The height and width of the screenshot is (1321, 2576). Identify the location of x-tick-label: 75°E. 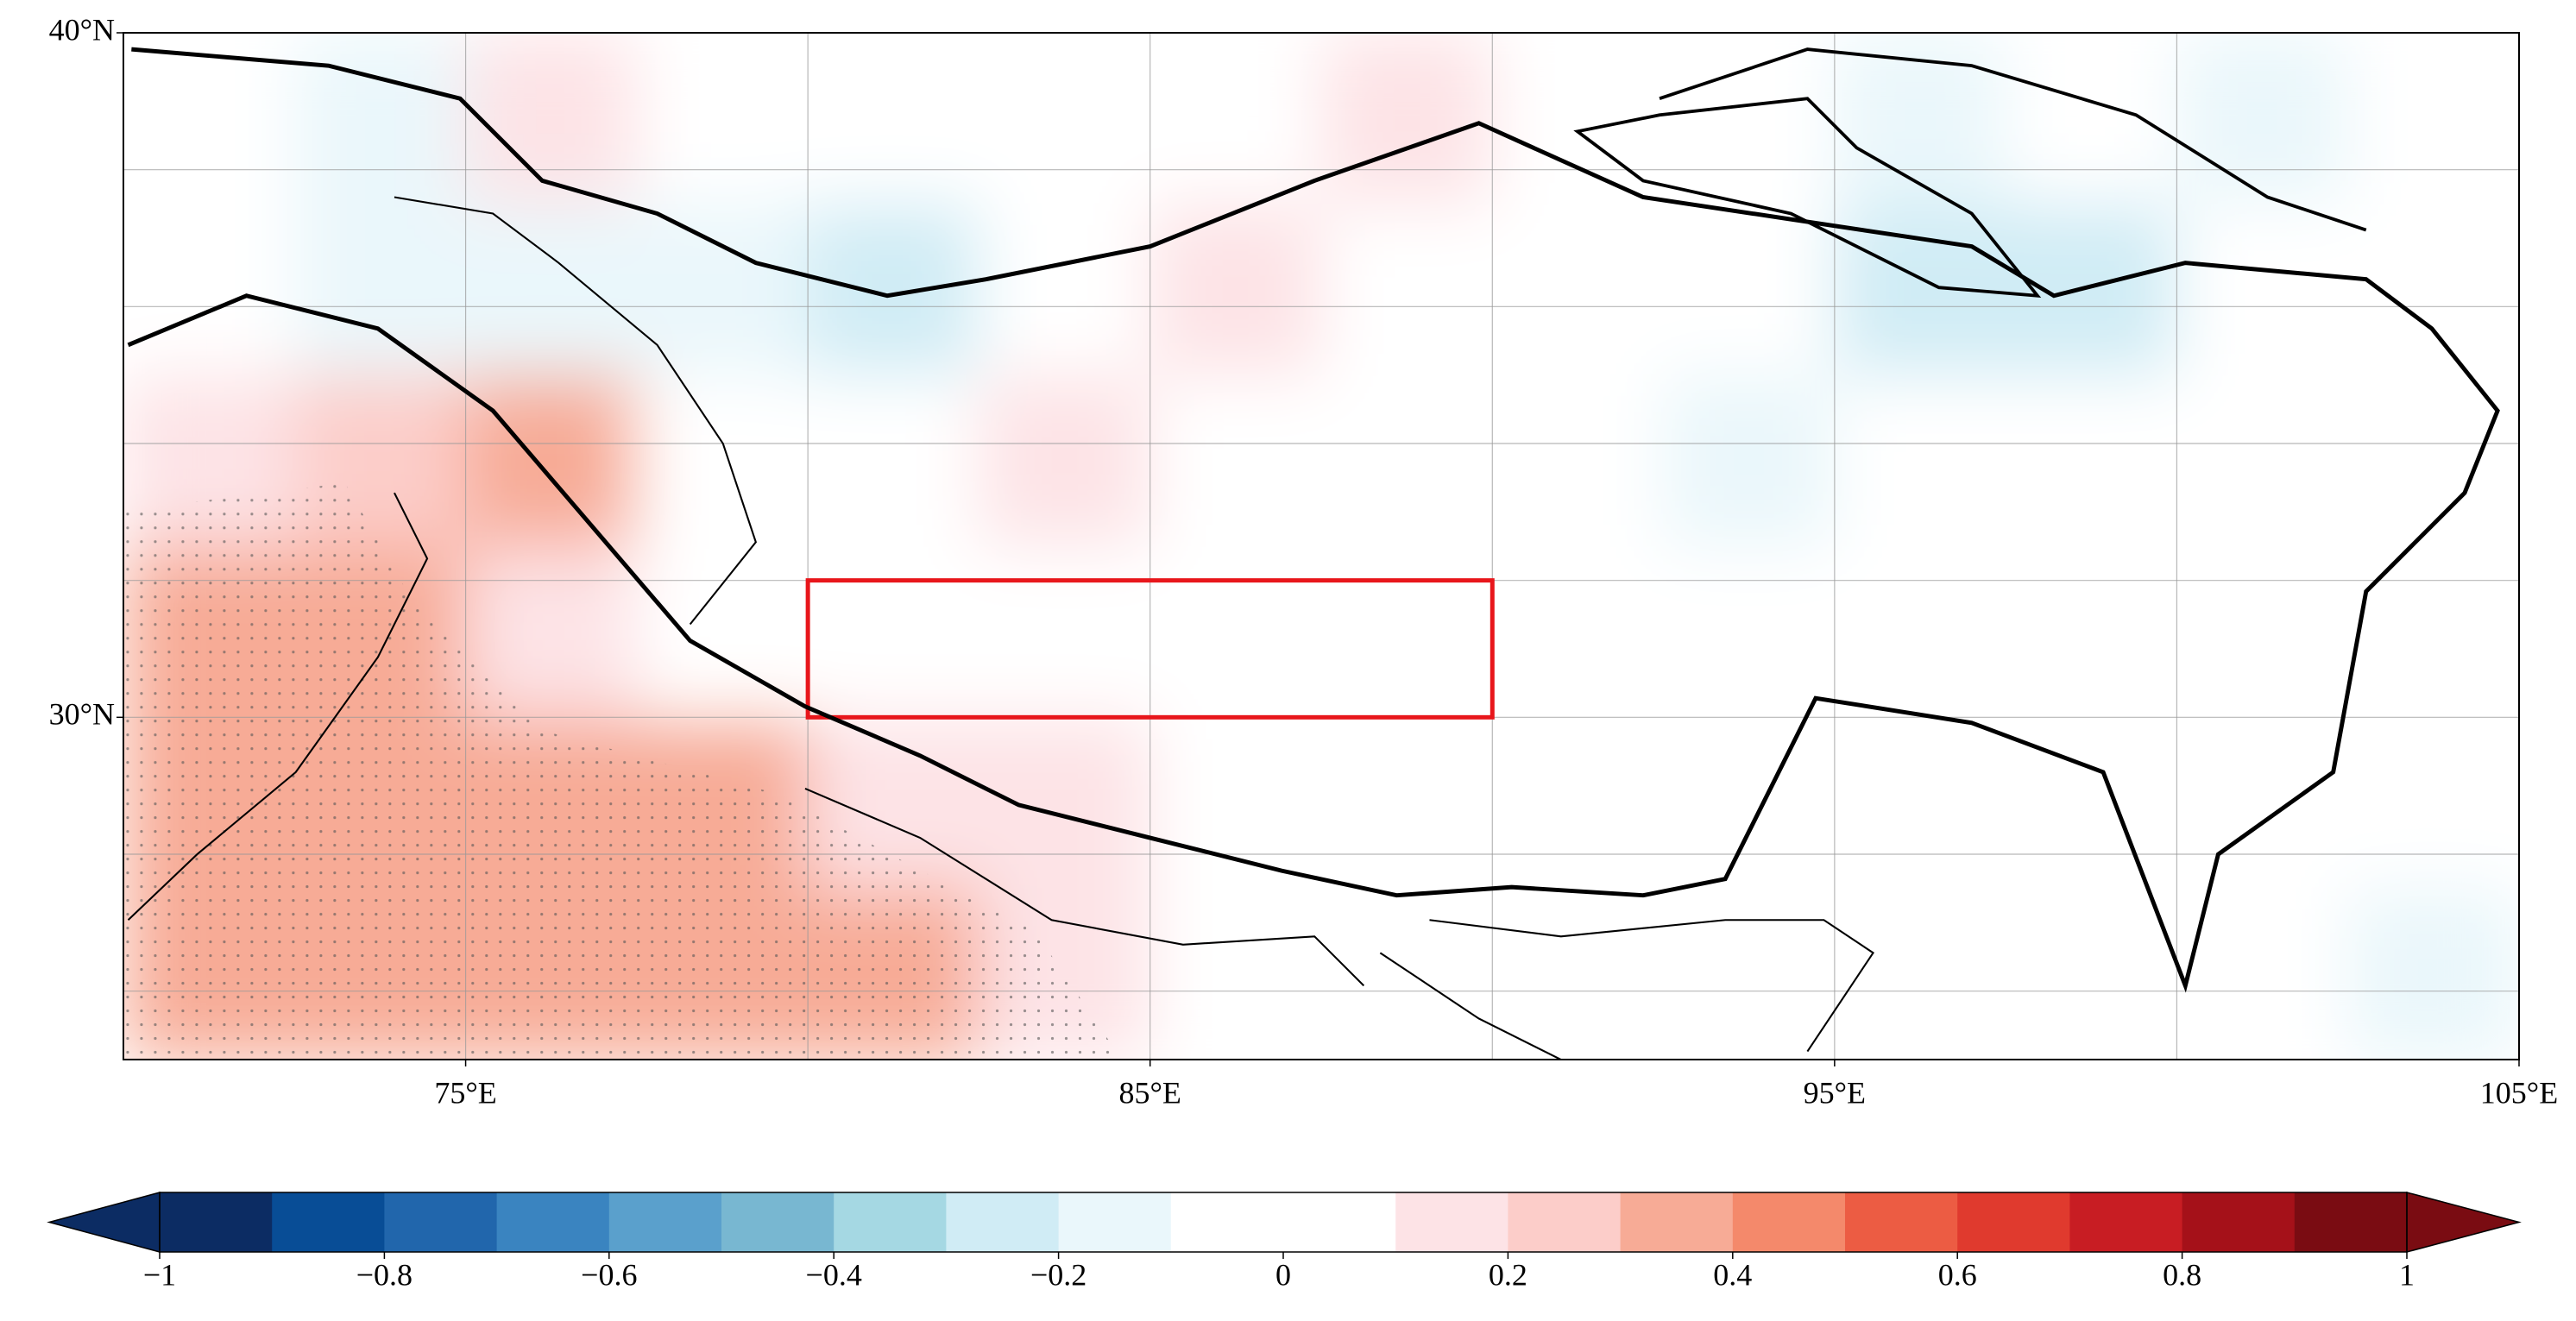
(465, 1092).